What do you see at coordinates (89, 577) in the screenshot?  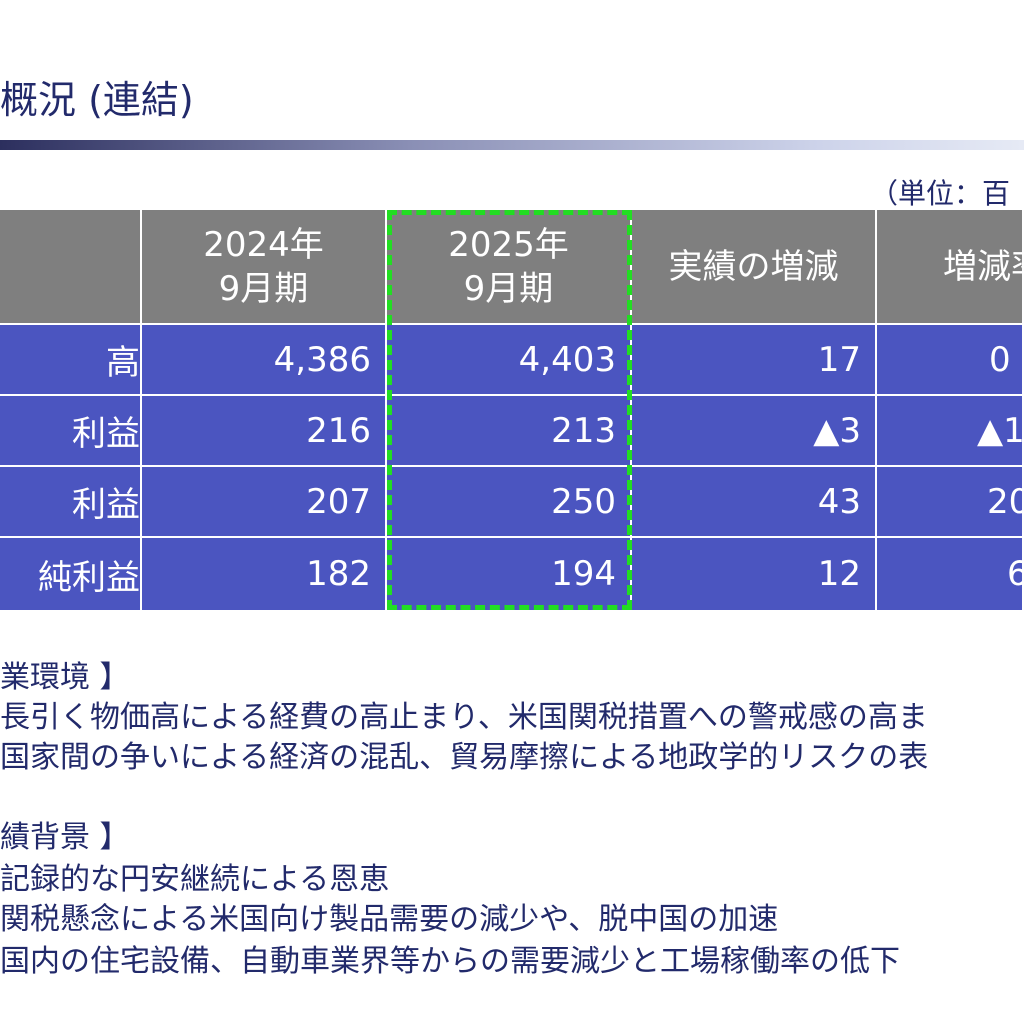 I see `row-label-text: 純利益` at bounding box center [89, 577].